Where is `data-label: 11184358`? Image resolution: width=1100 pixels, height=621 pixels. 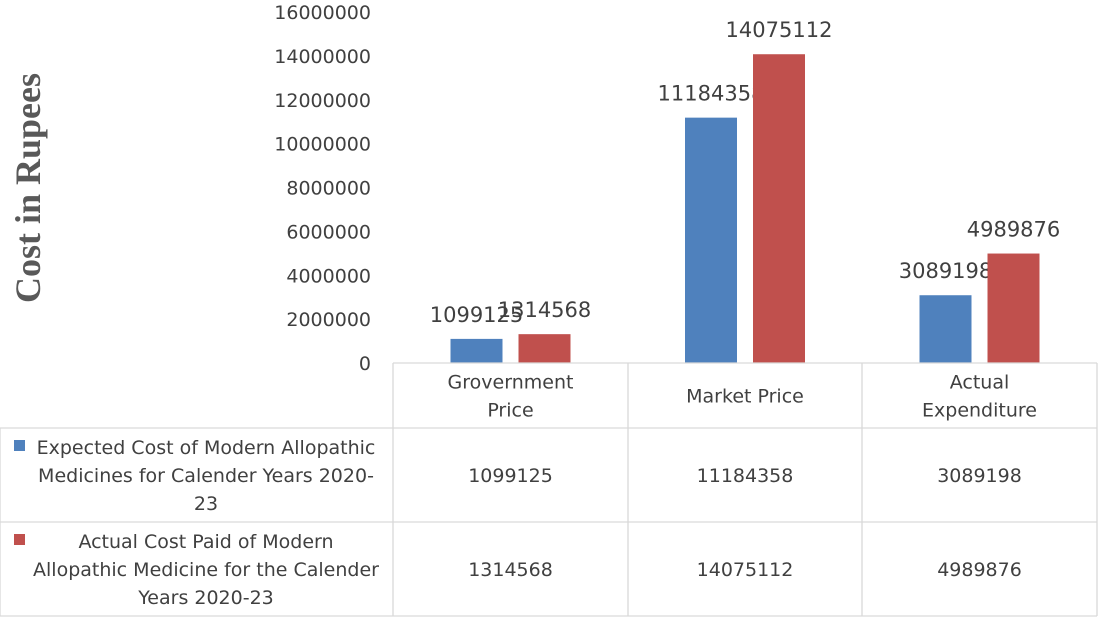
data-label: 11184358 is located at coordinates (711, 94).